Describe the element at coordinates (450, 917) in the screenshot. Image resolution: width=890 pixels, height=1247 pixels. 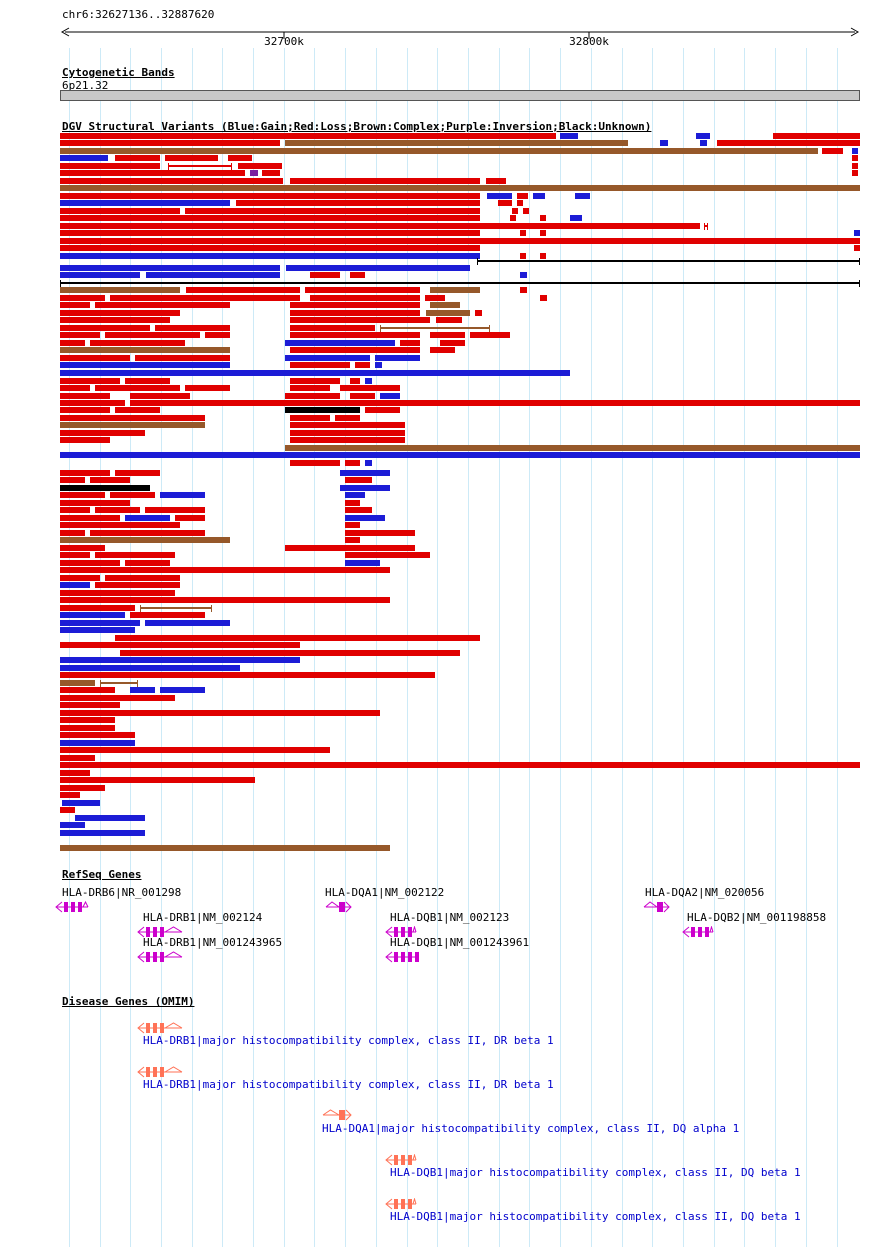
I see `gene-label: HLA-DQB1|NM_002123` at that location.